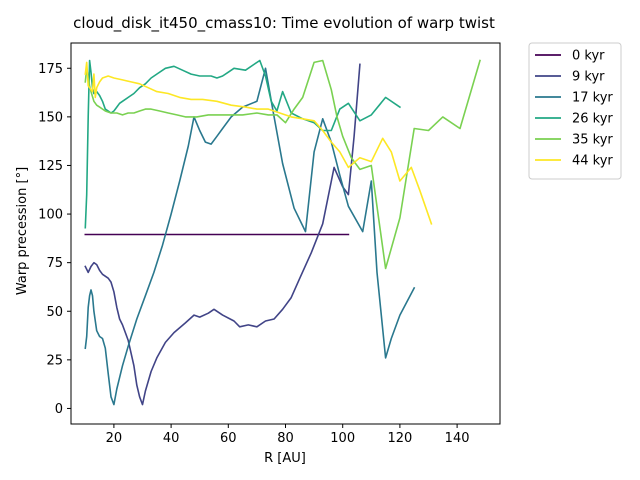 Image resolution: width=640 pixels, height=480 pixels. What do you see at coordinates (54, 263) in the screenshot?
I see `y-tick-label-3: 75` at bounding box center [54, 263].